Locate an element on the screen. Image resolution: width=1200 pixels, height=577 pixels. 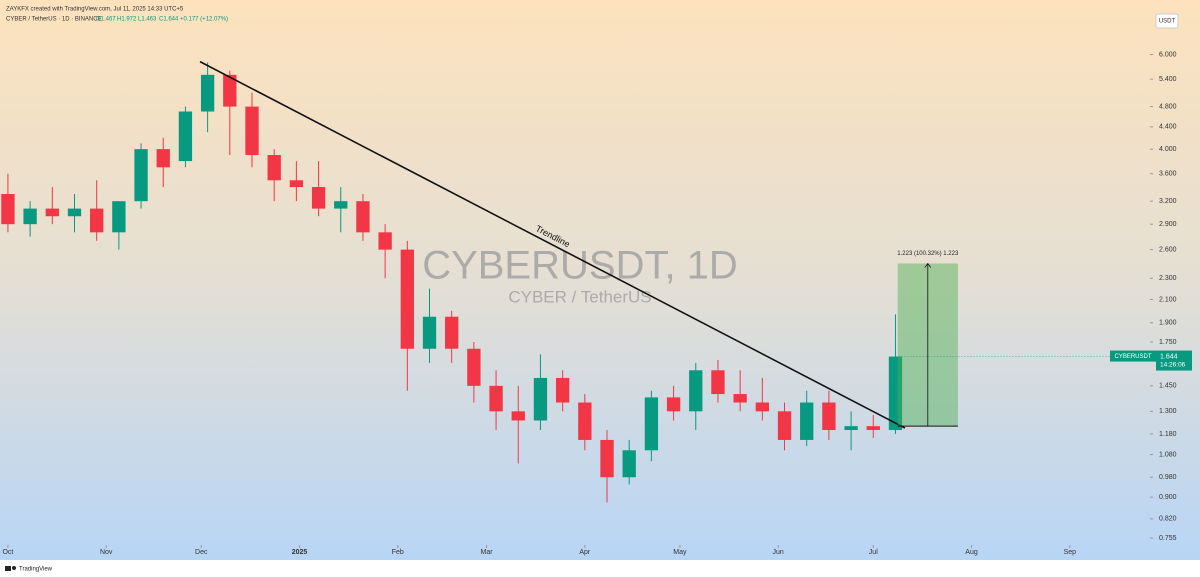
y-tick-label: 1.180 is located at coordinates (1168, 434).